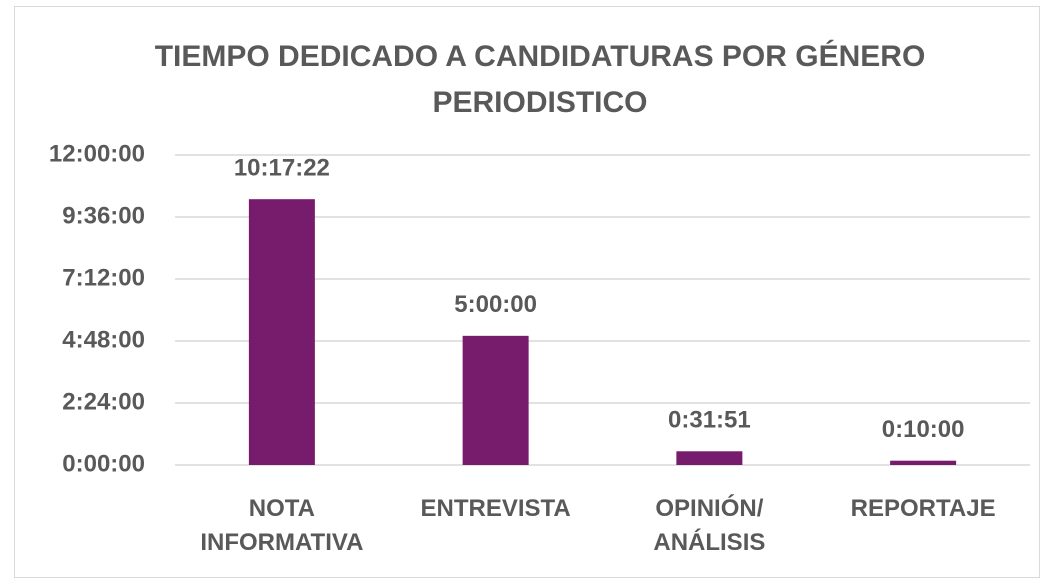 This screenshot has width=1045, height=582. Describe the element at coordinates (495, 304) in the screenshot. I see `data-label: 5:00:00` at that location.